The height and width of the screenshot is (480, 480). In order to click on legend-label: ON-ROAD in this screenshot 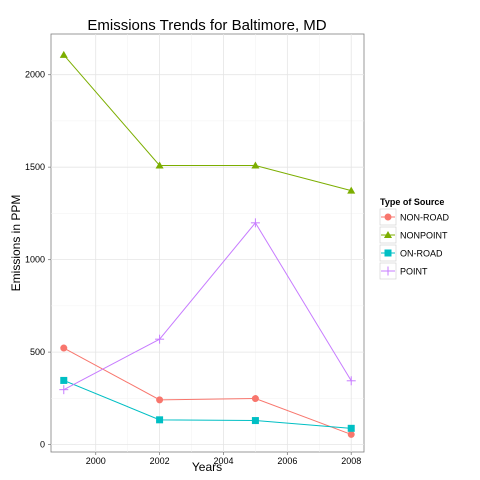, I will do `click(421, 254)`.